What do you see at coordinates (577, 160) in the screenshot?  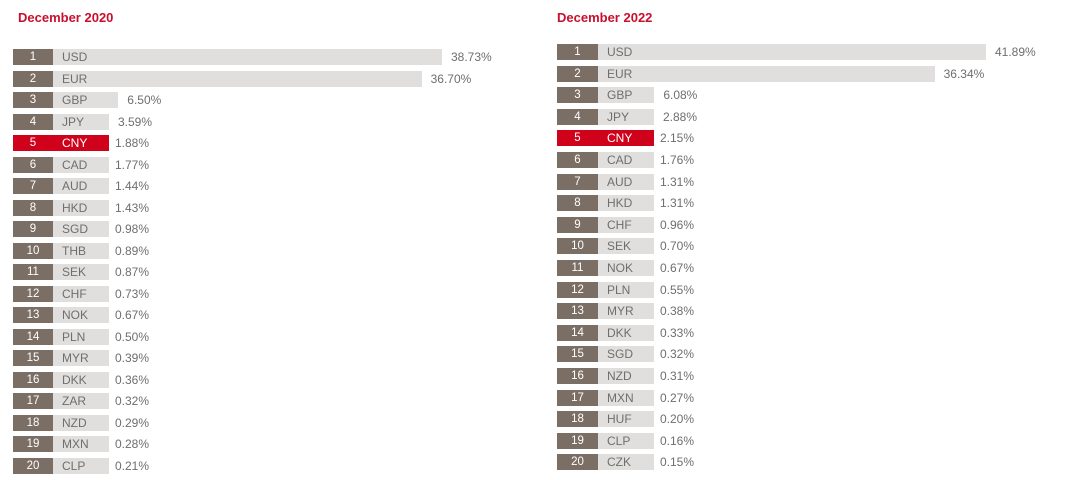 I see `rank-badge: 6` at bounding box center [577, 160].